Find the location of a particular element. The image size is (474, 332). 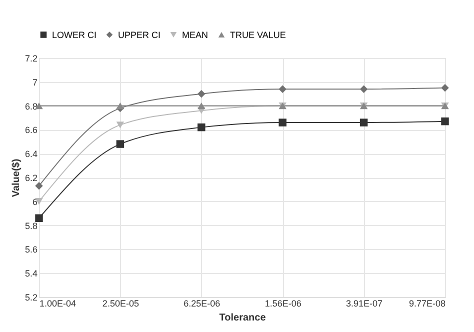

y-tick-label: 5.6 is located at coordinates (31, 249).